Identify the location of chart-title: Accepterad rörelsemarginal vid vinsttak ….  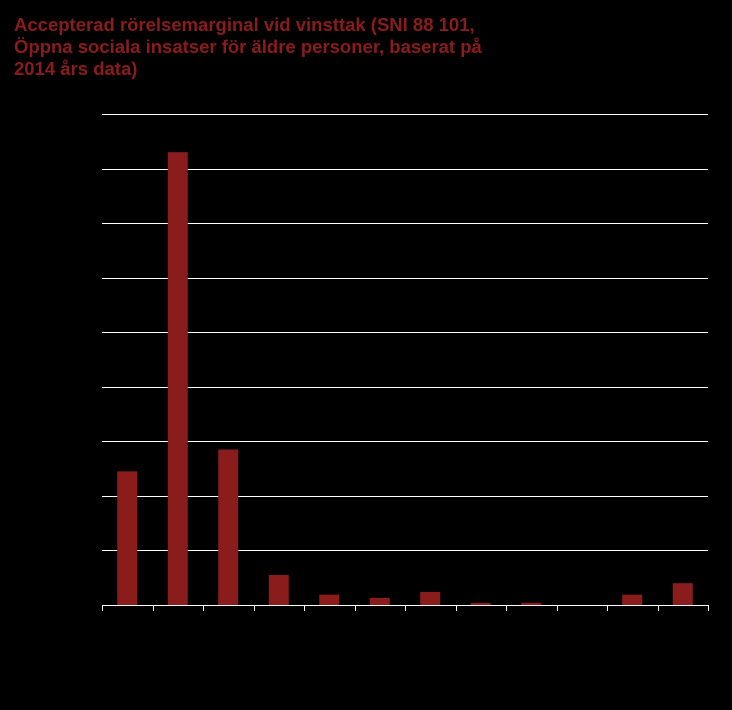
(248, 46).